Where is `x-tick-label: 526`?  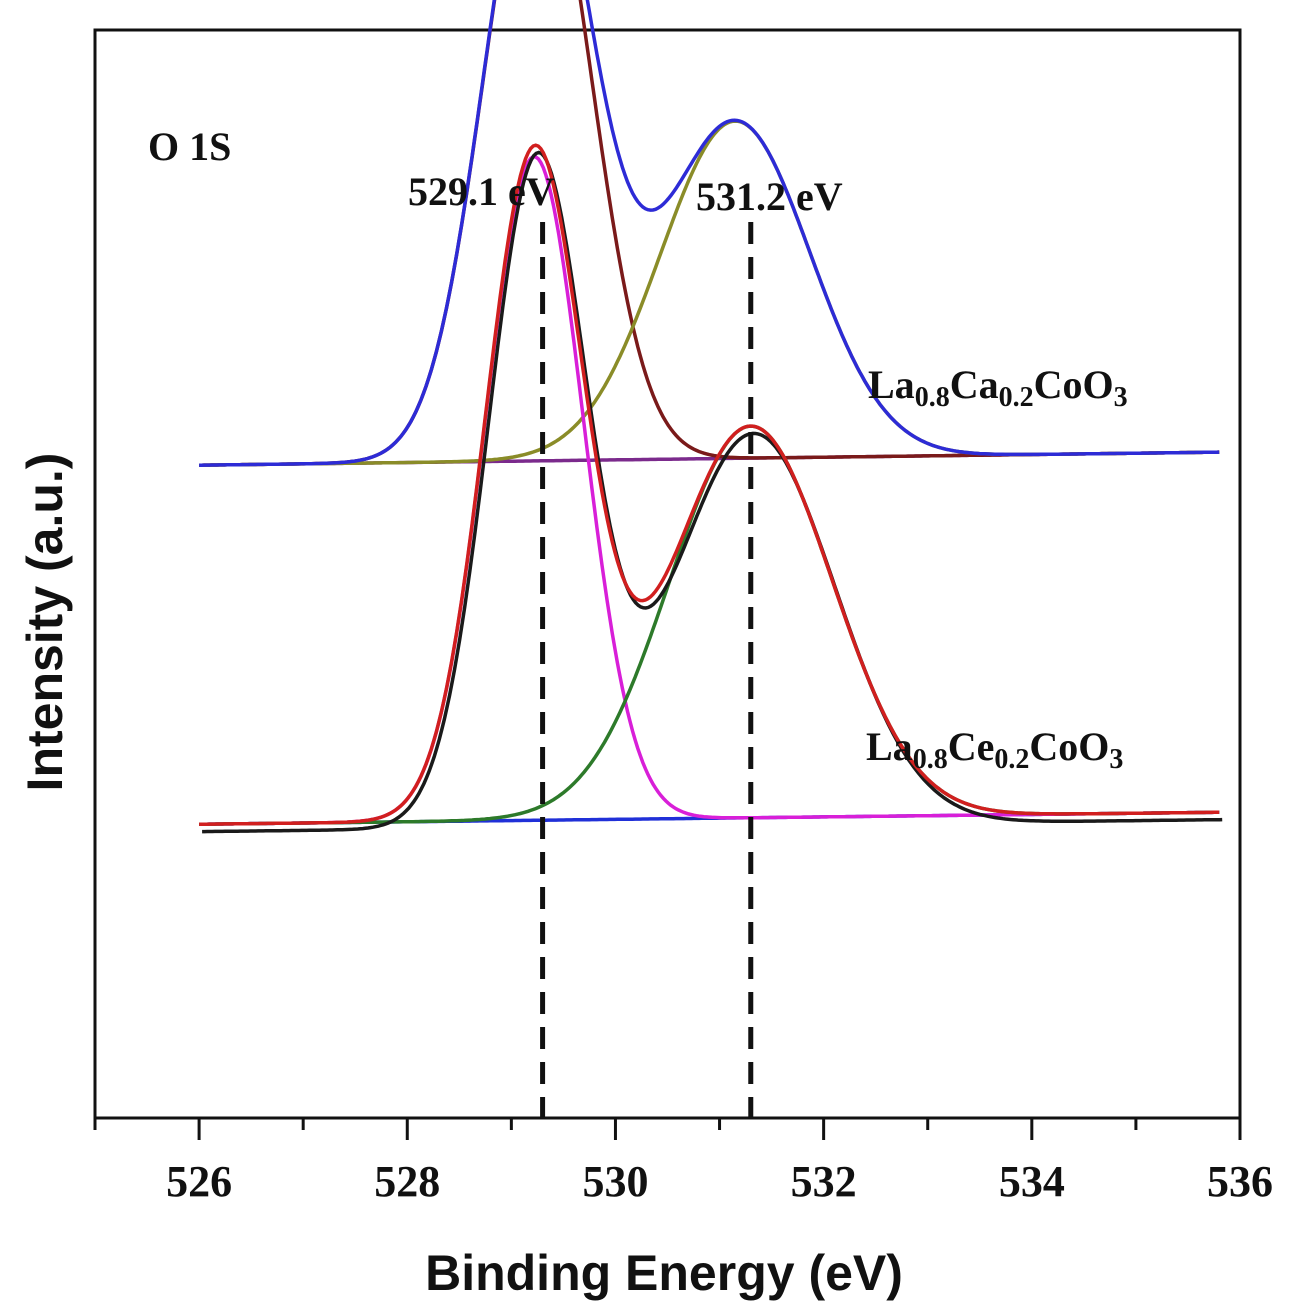
x-tick-label: 526 is located at coordinates (199, 1181).